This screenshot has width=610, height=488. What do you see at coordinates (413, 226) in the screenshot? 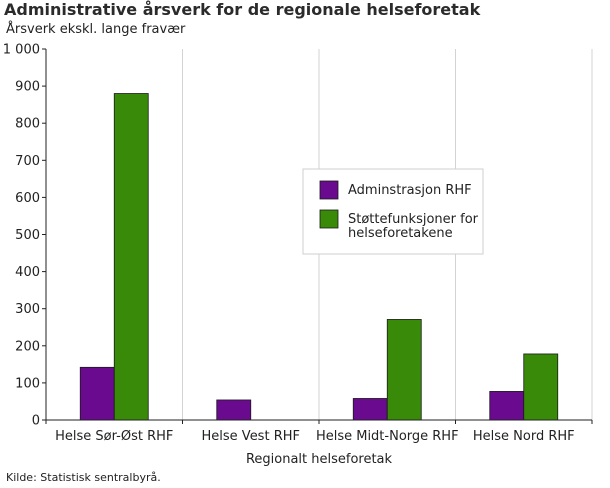
I see `legend-label-stottefunksjoner: Støttefunksjoner for helseforetakene` at bounding box center [413, 226].